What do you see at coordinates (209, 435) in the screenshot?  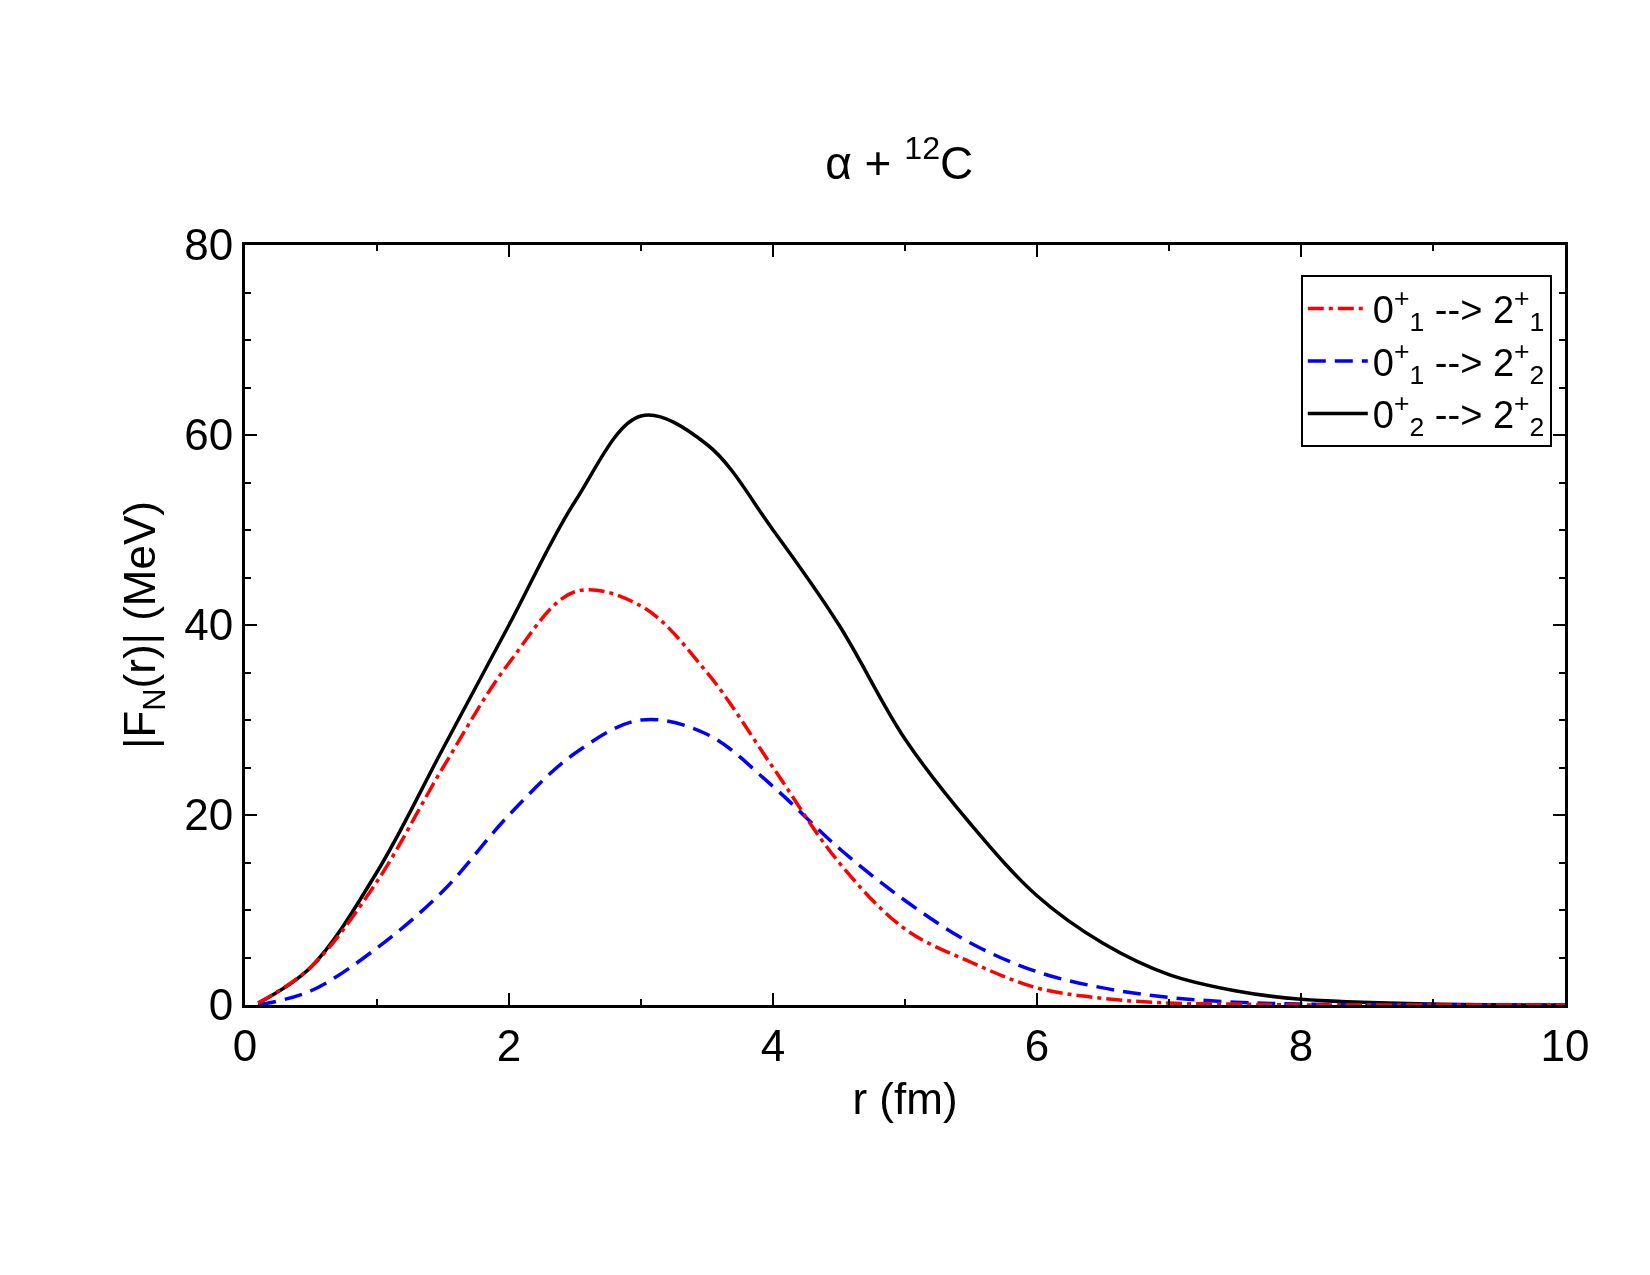 I see `y-tick-label: 60` at bounding box center [209, 435].